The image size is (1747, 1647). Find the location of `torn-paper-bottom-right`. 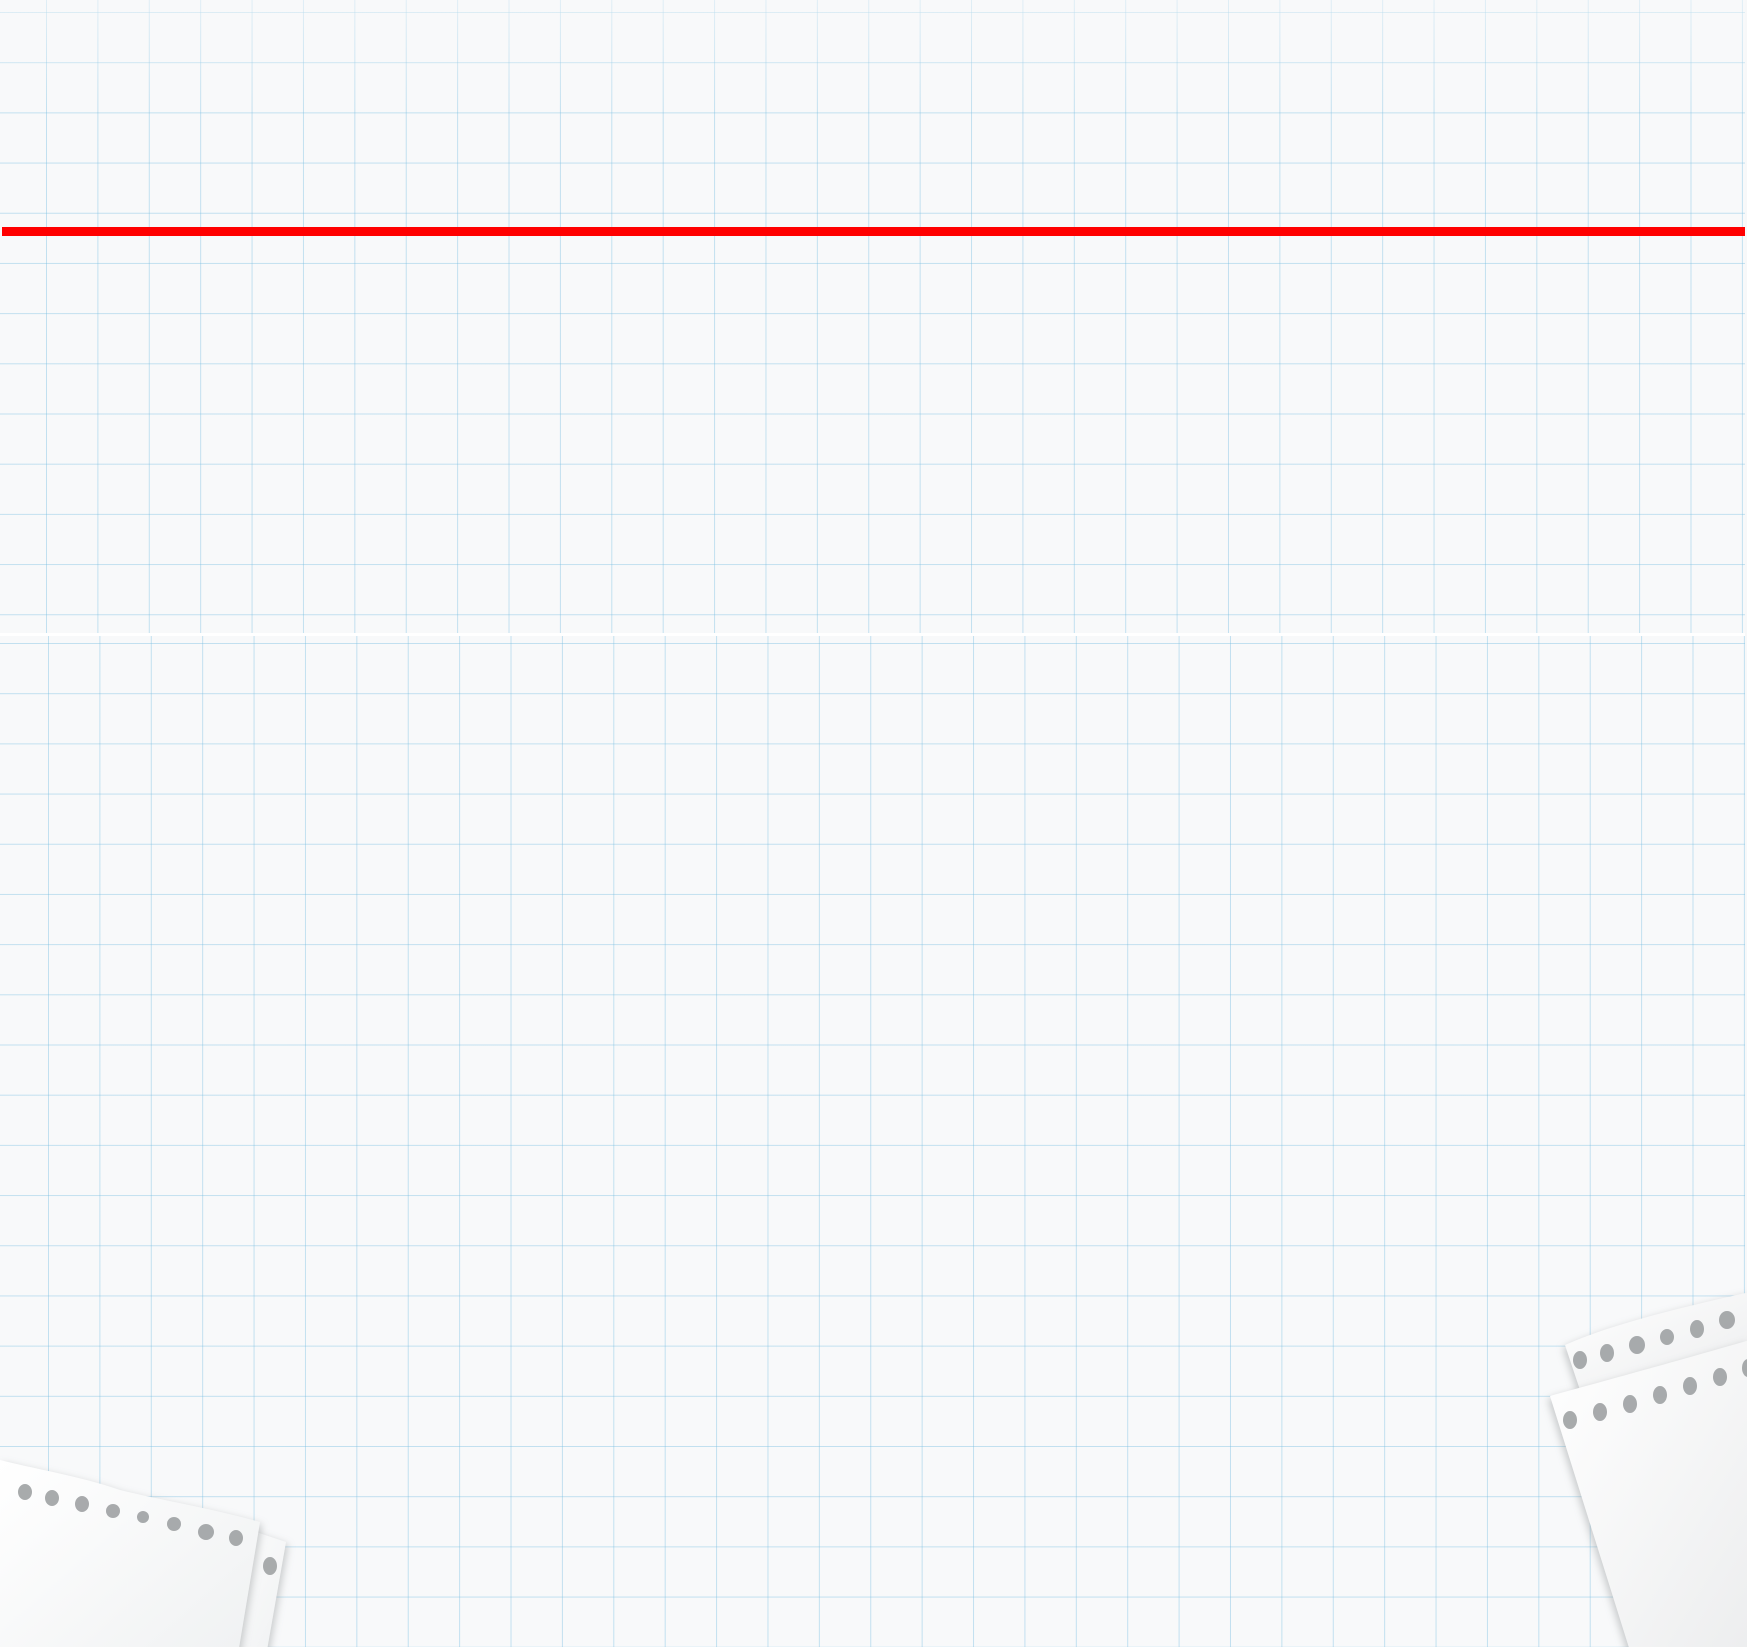

torn-paper-bottom-right is located at coordinates (1643, 1458).